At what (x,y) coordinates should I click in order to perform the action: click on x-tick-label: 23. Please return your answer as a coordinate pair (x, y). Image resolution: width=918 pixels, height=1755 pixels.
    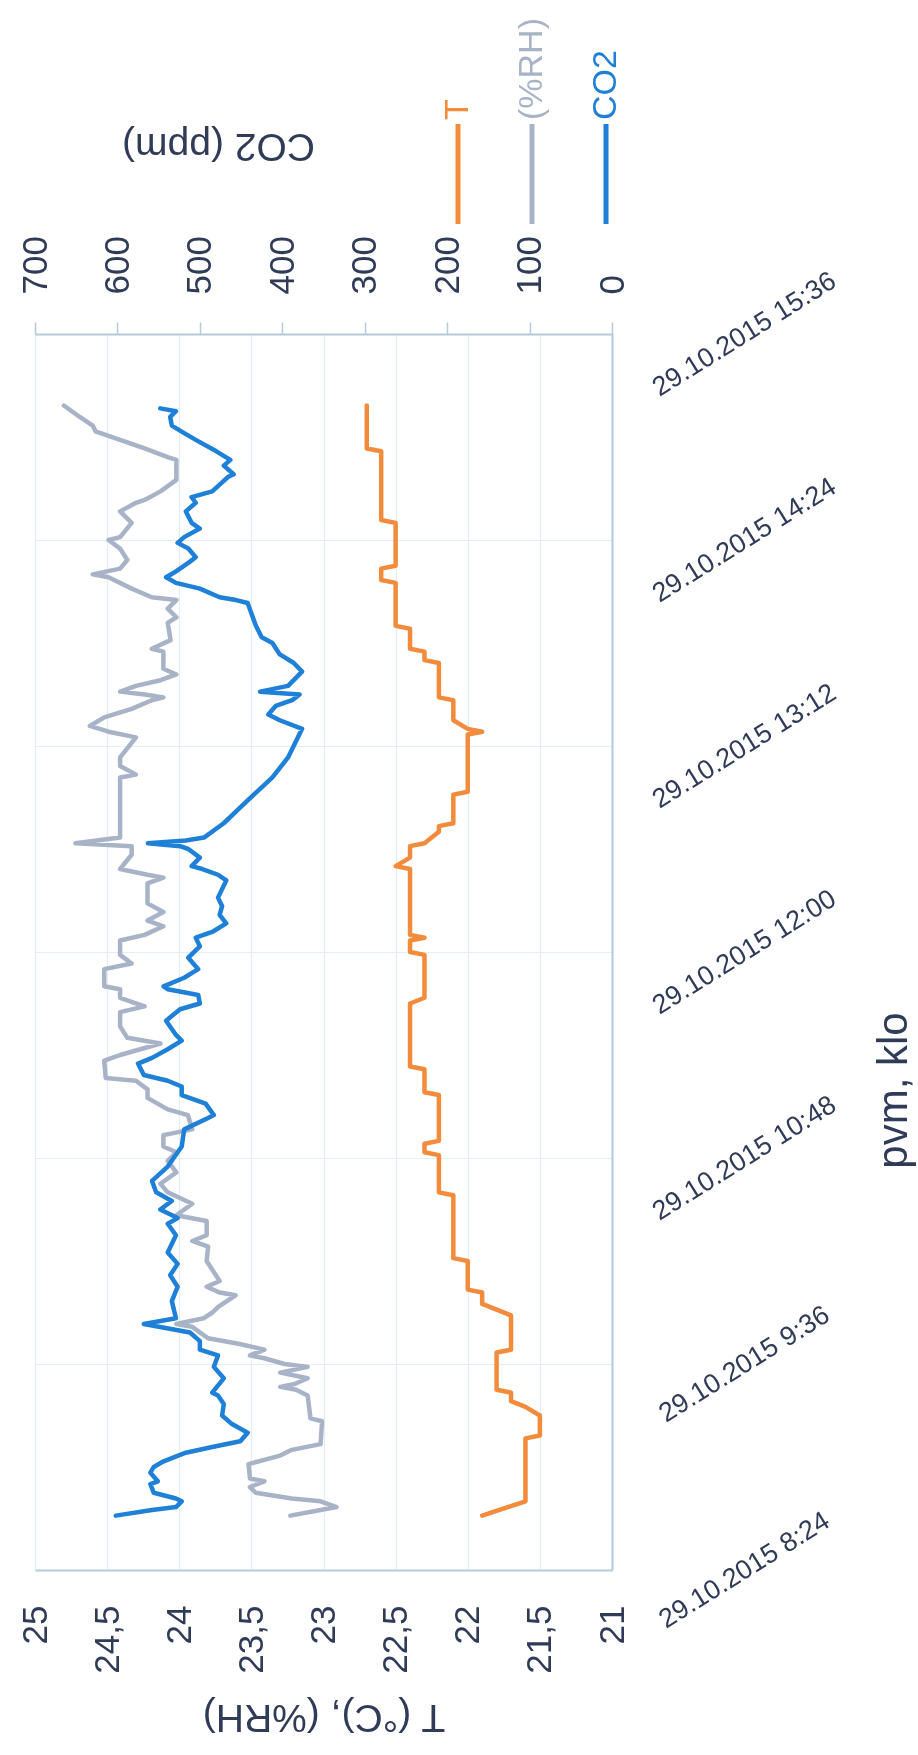
    Looking at the image, I should click on (322, 1625).